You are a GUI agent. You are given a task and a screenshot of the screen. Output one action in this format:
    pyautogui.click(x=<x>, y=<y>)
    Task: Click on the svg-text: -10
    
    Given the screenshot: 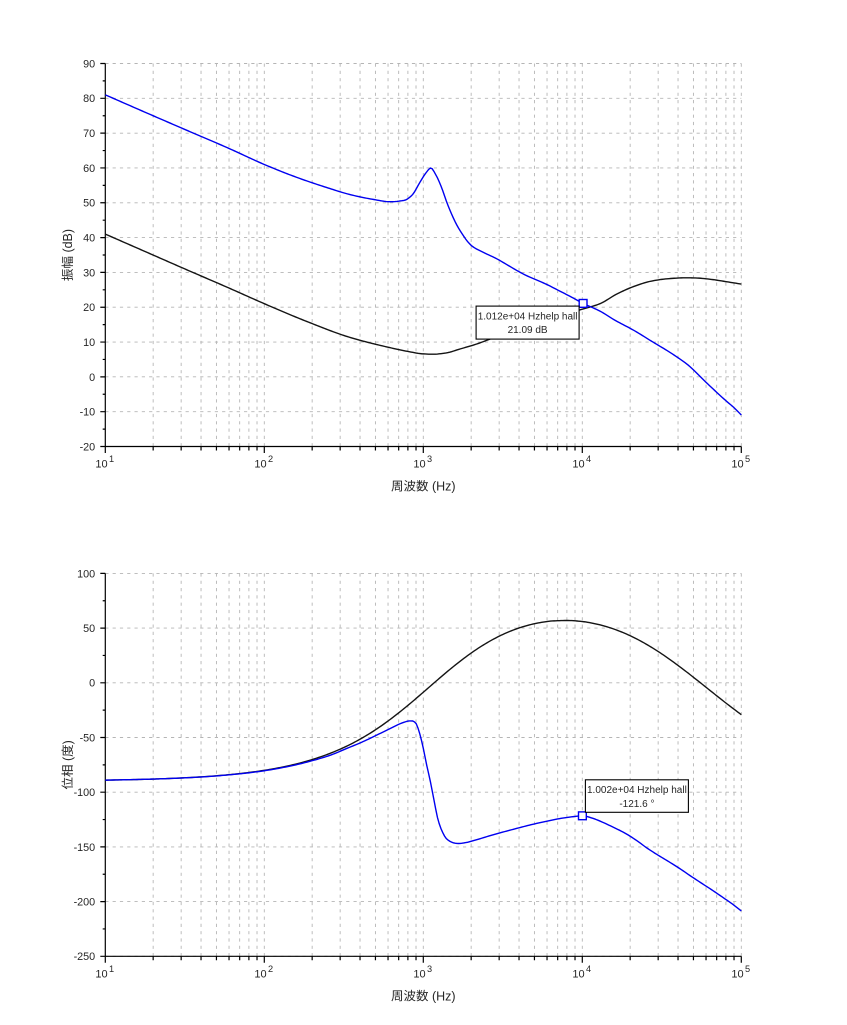 What is the action you would take?
    pyautogui.click(x=88, y=413)
    